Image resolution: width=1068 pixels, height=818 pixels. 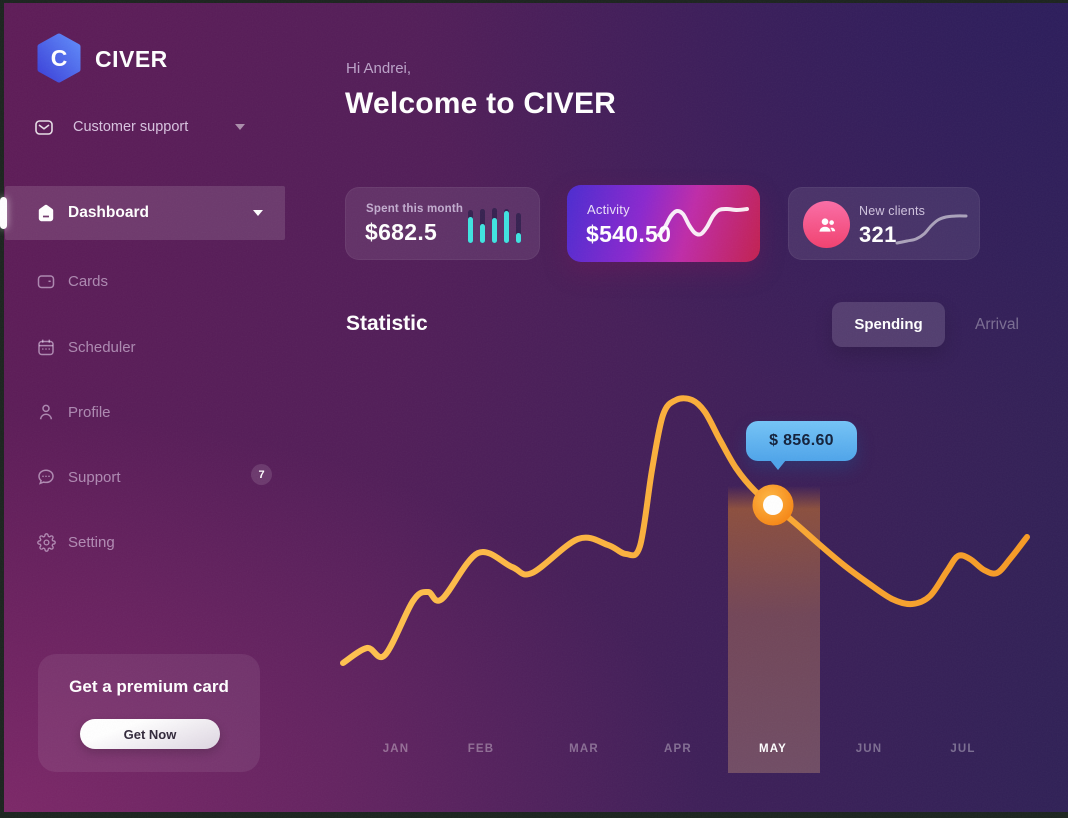 I want to click on month-label: MAY, so click(x=773, y=749).